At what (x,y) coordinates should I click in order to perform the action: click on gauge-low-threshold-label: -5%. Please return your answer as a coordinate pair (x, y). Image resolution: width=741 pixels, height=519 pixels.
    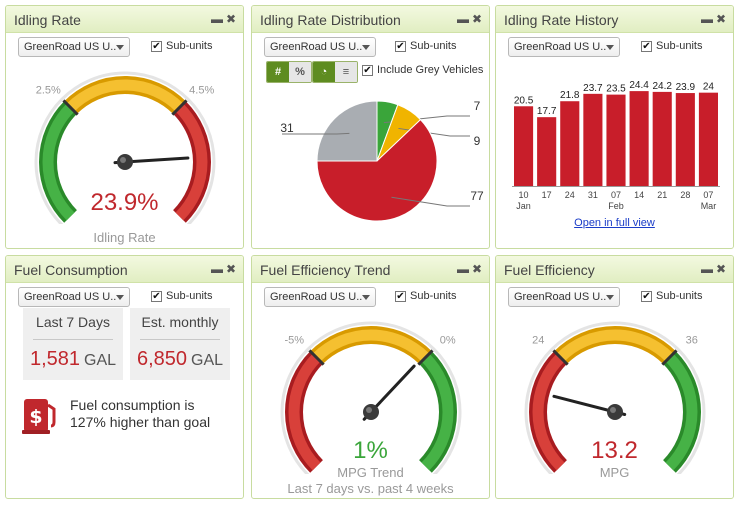
    Looking at the image, I should click on (295, 340).